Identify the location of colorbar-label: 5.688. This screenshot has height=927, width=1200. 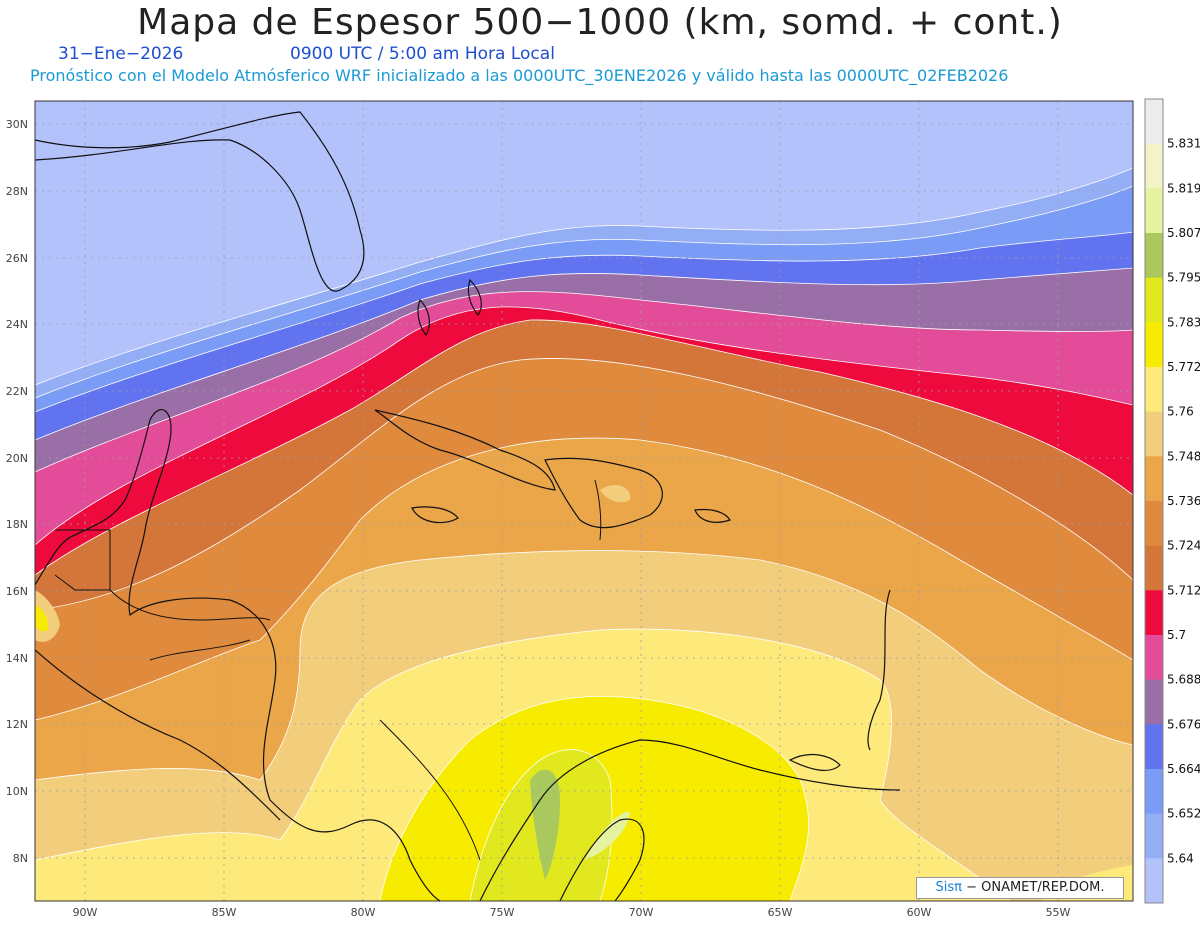
(1183, 680).